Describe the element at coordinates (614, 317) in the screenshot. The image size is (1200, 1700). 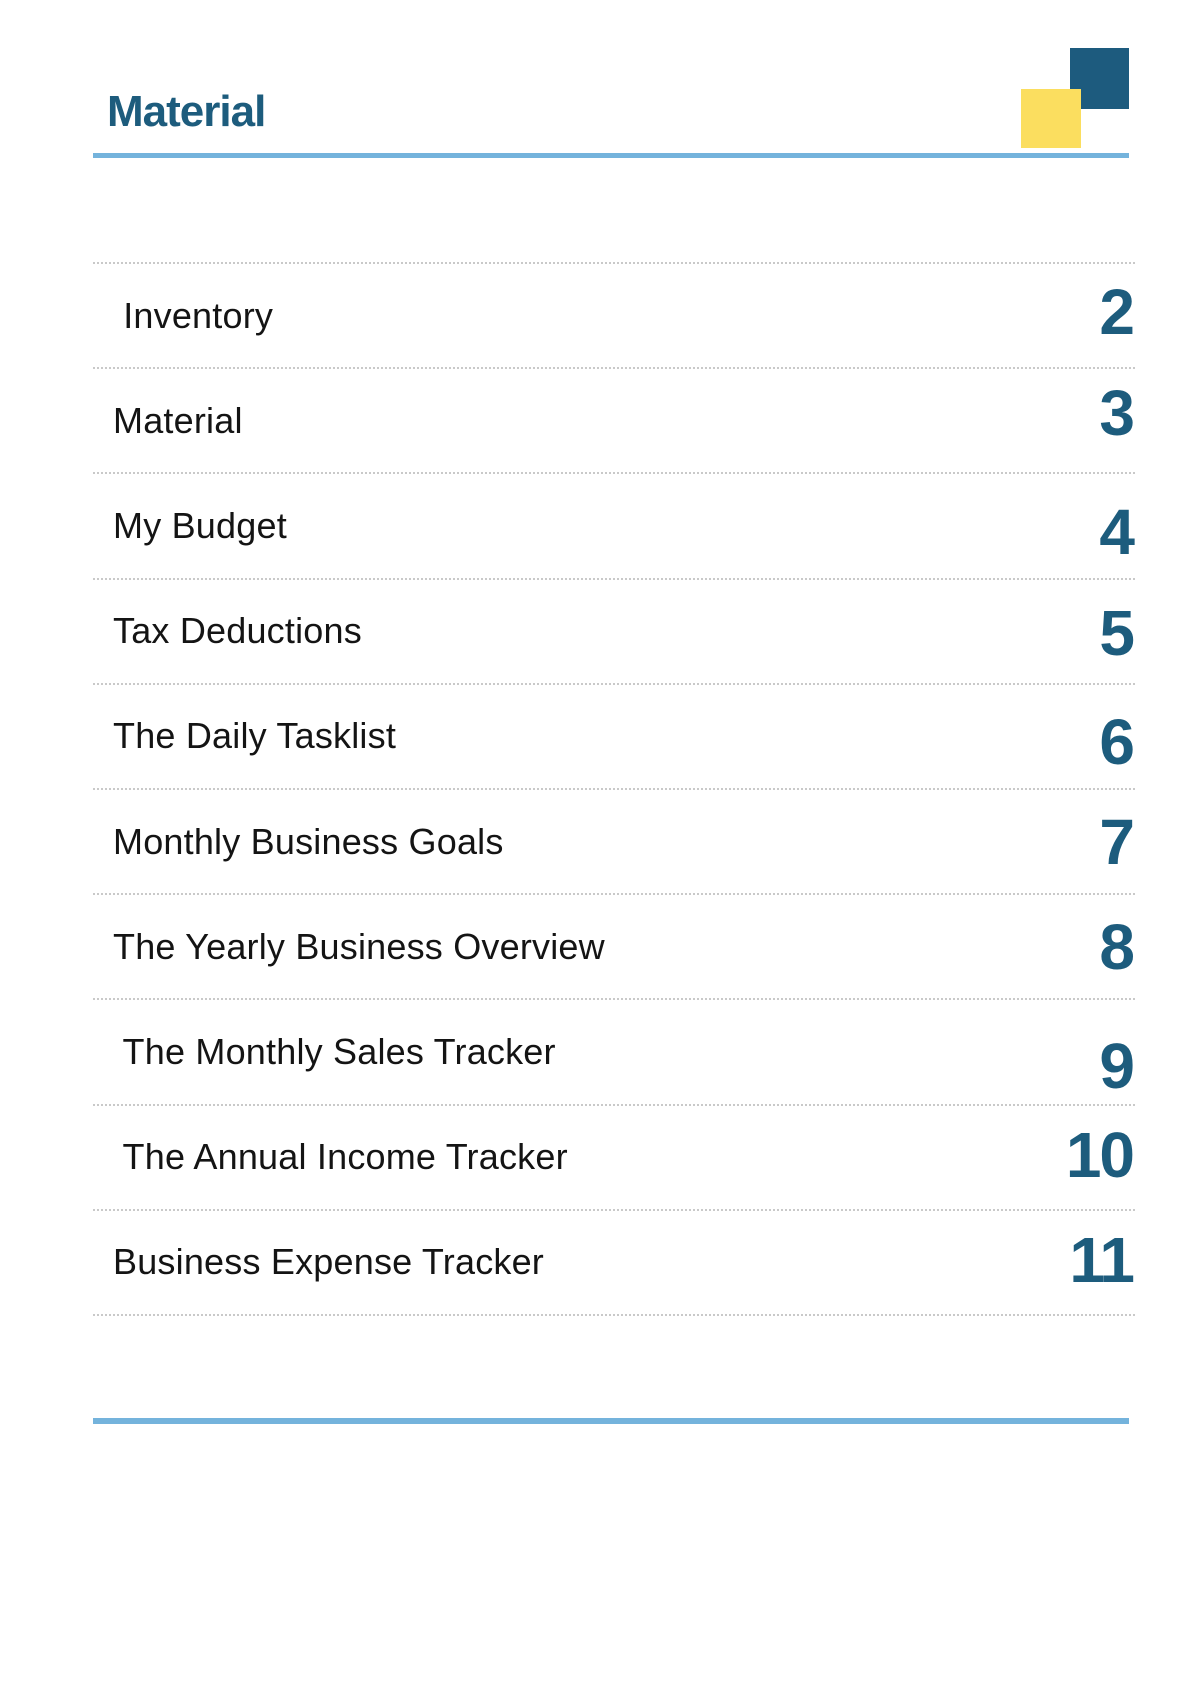
I see `toc-row: Inventory 2` at that location.